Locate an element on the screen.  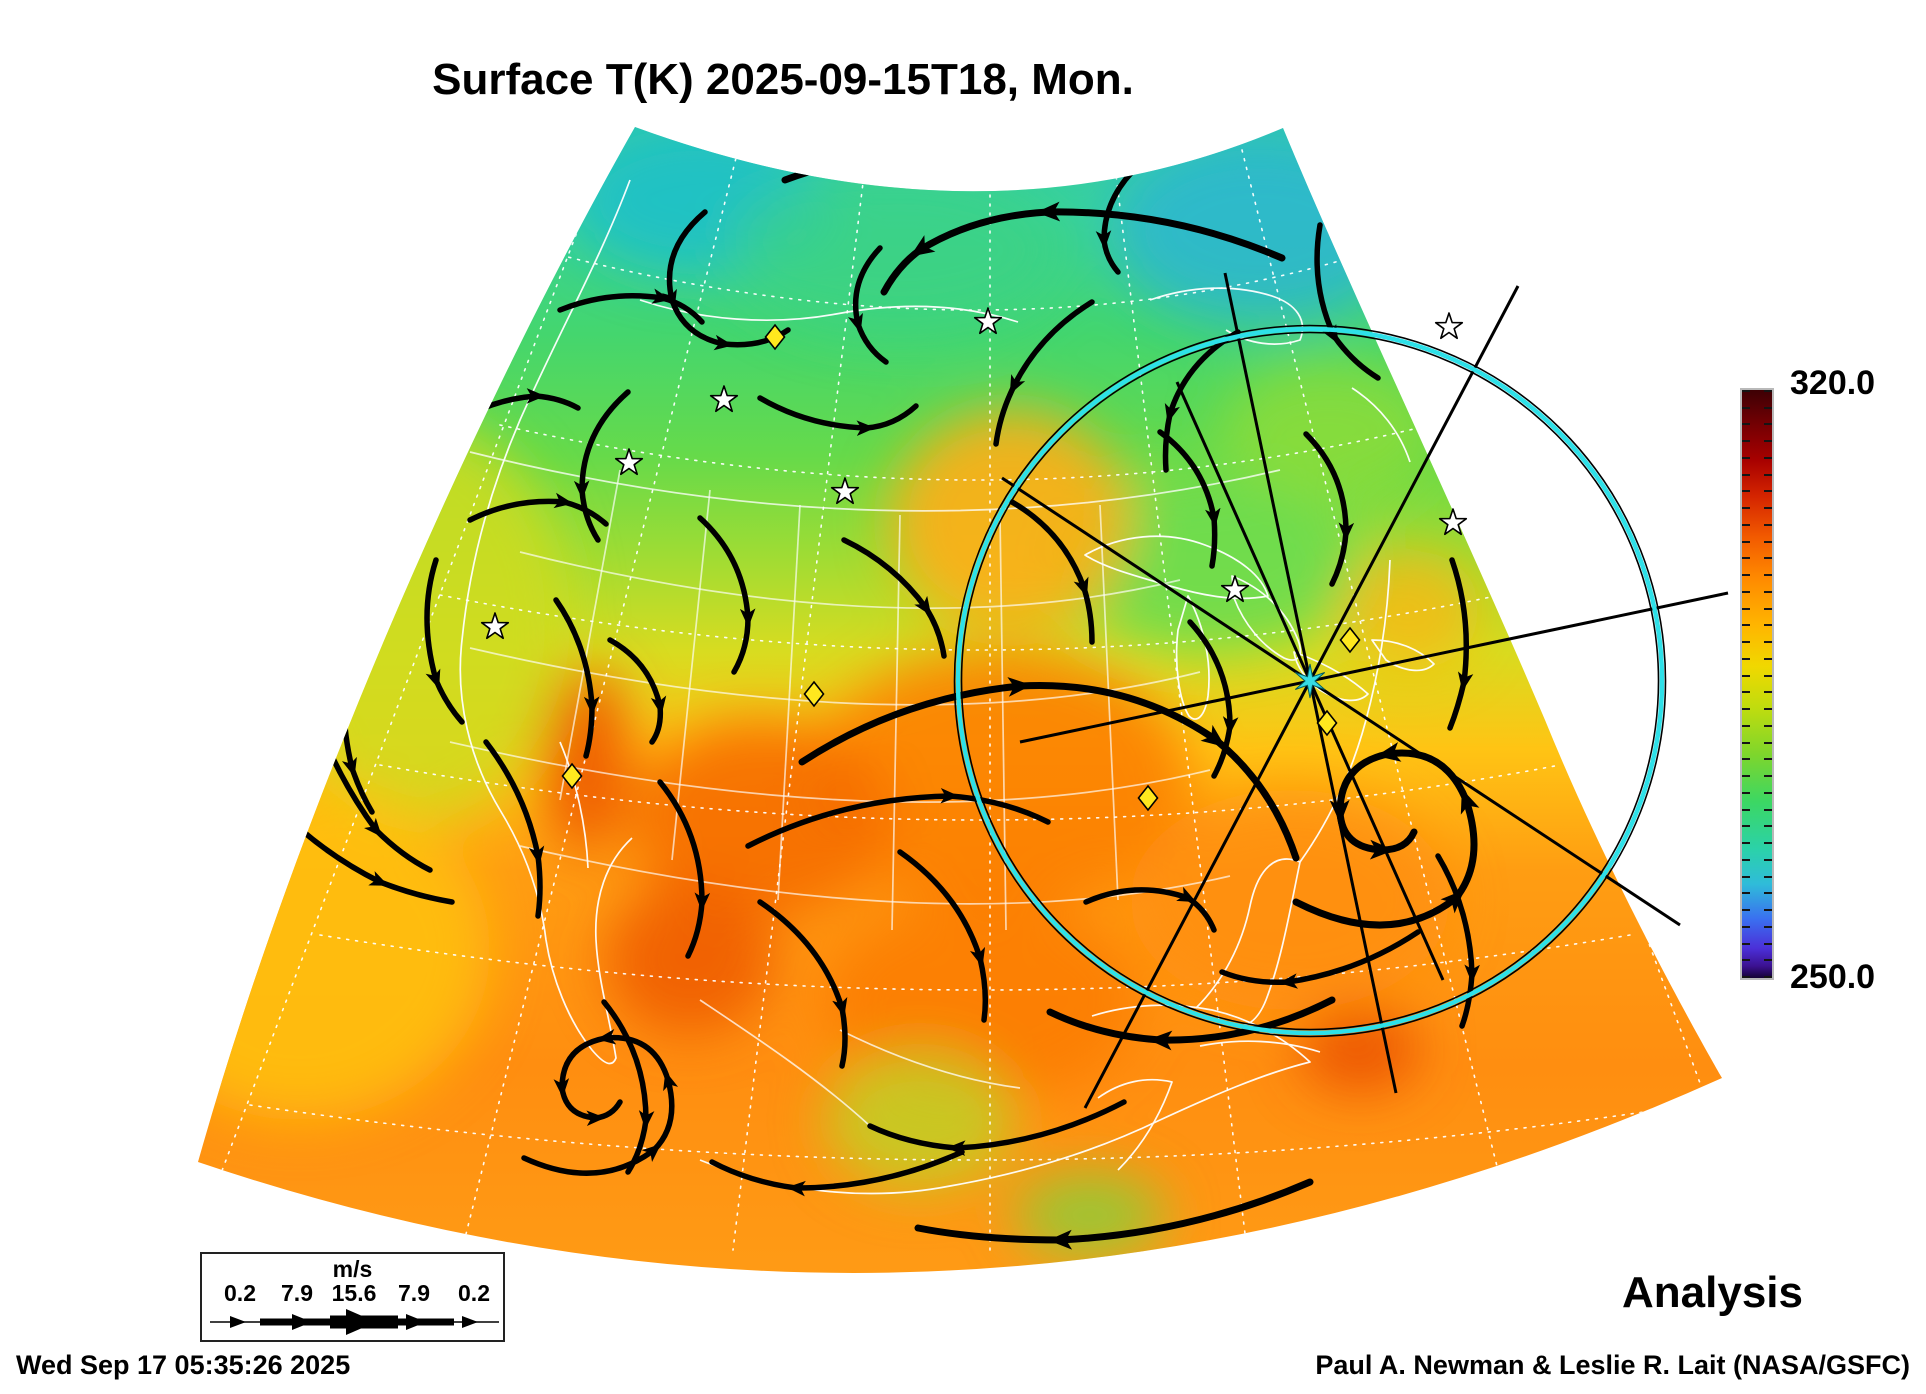
colorbar-min-label: 250.0 is located at coordinates (1833, 977).